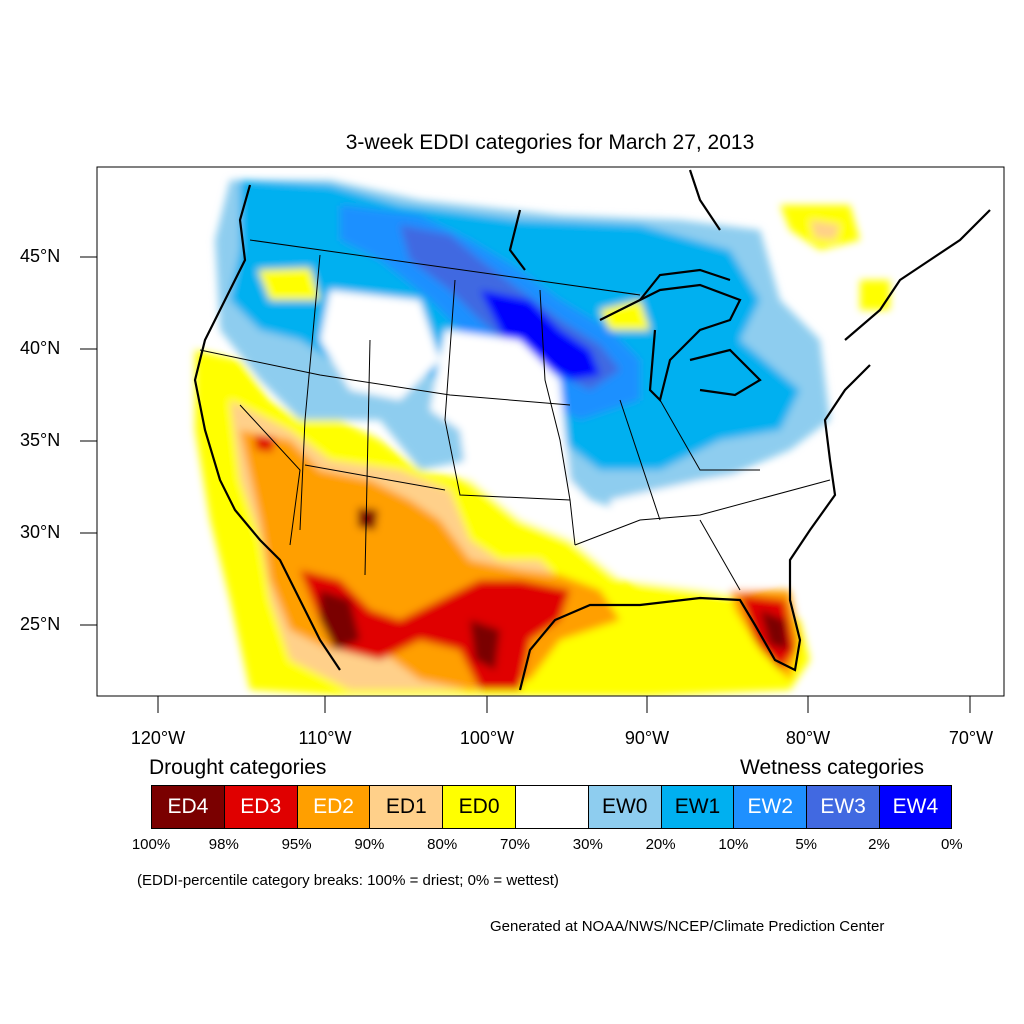 This screenshot has height=1024, width=1024. What do you see at coordinates (647, 738) in the screenshot?
I see `lon-label-90w: 90°W` at bounding box center [647, 738].